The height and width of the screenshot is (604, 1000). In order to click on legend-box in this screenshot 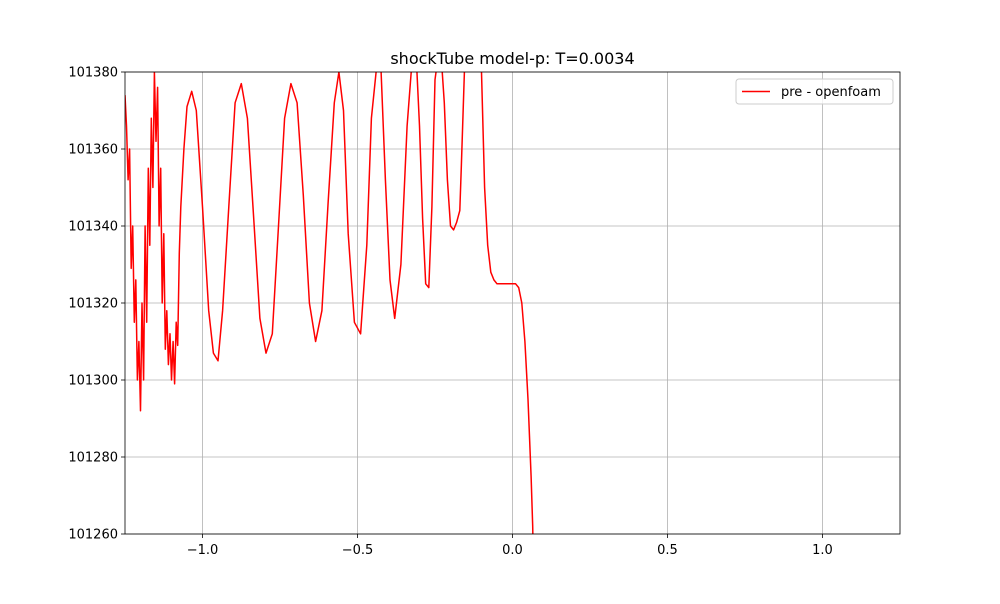, I will do `click(814, 91)`.